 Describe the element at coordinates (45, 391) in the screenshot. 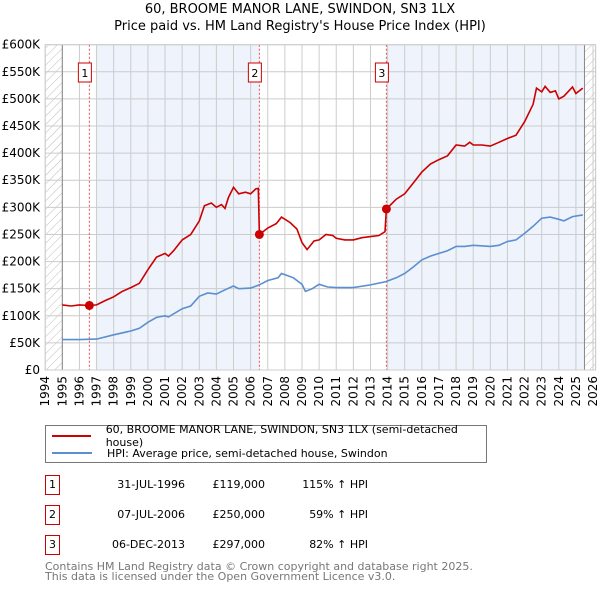

I see `x-tick-label: 1994` at that location.